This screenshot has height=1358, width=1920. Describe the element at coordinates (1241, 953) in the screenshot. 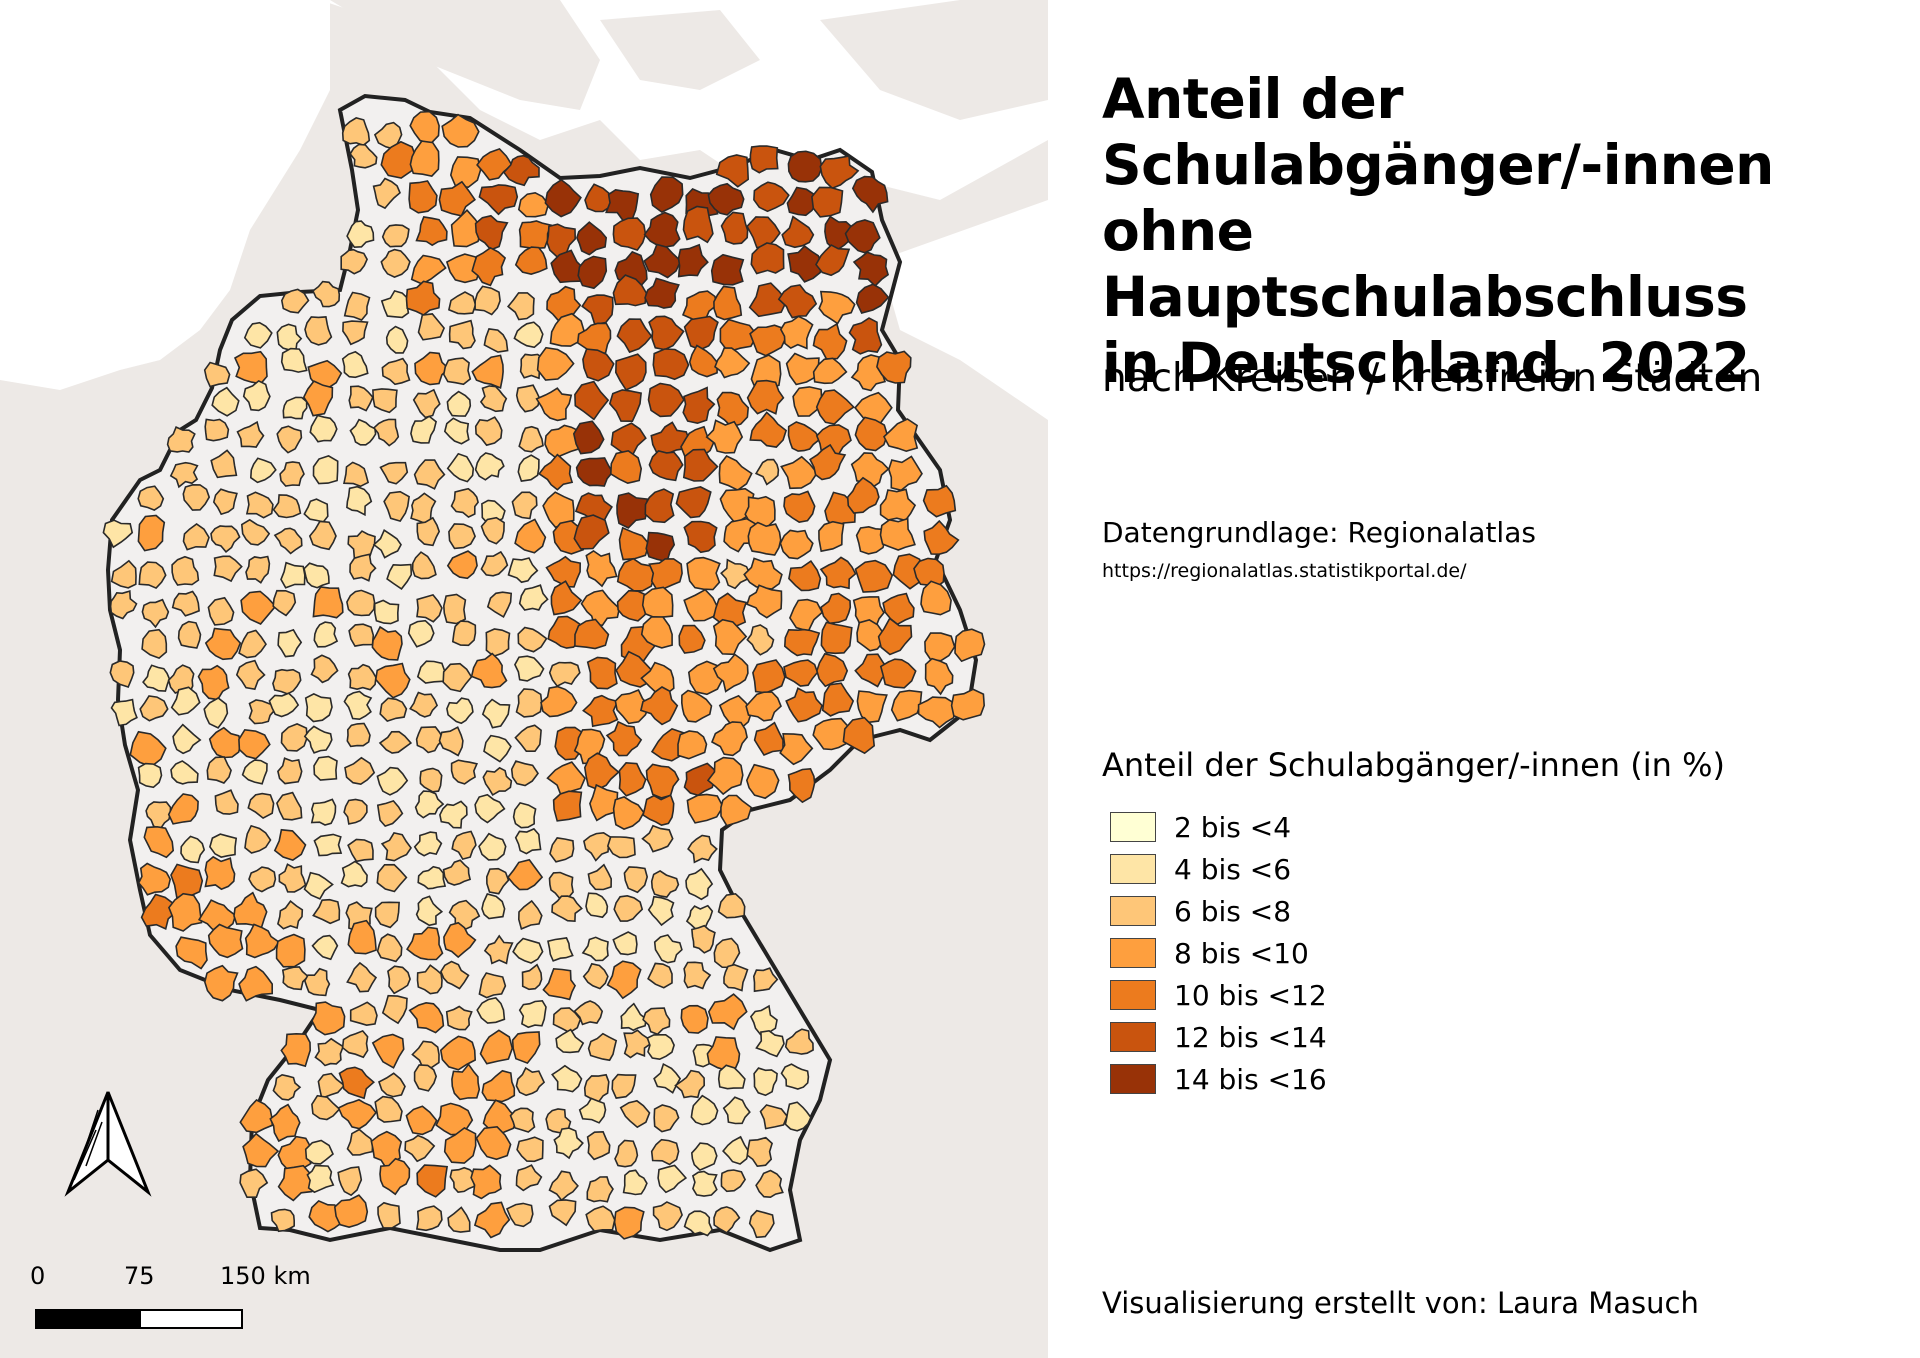

I see `legend-label: 8 bis <10` at that location.